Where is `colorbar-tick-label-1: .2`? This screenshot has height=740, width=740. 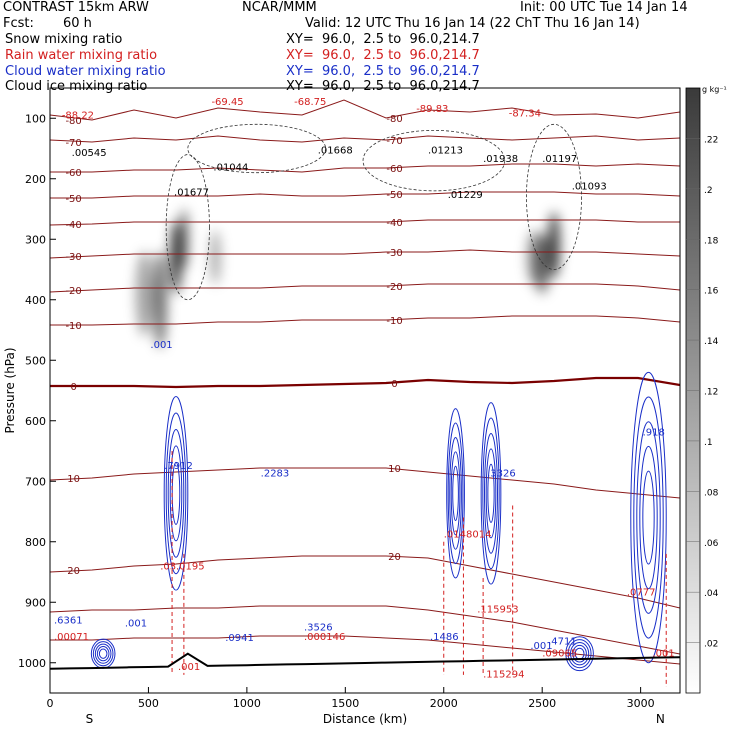
colorbar-tick-label-1: .2 is located at coordinates (708, 191).